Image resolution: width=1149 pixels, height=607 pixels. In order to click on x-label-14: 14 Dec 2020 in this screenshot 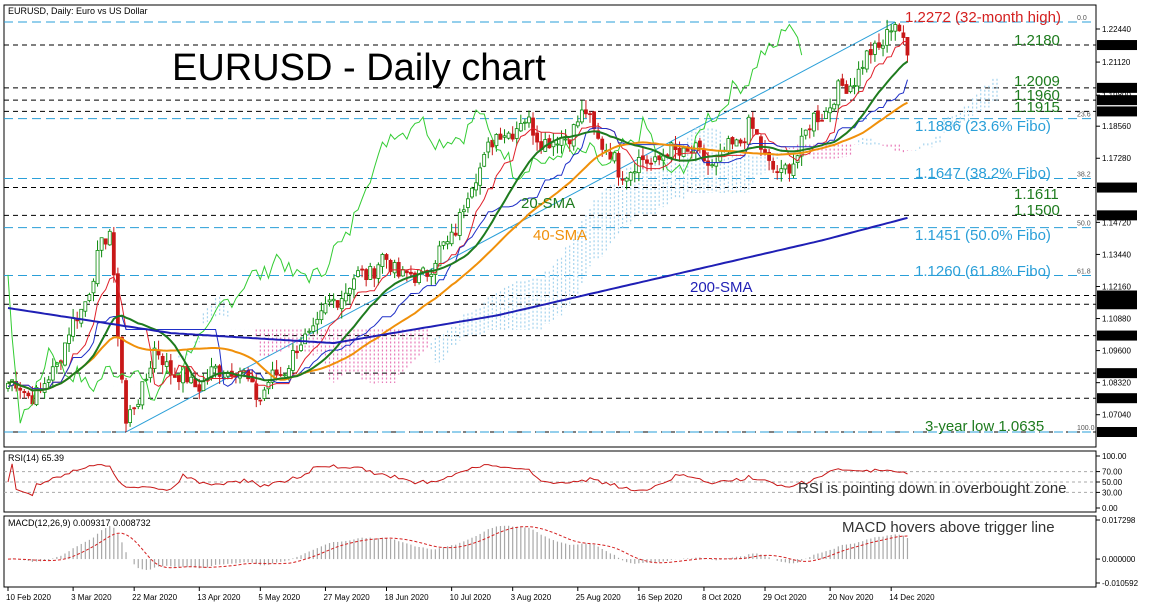, I will do `click(912, 597)`.